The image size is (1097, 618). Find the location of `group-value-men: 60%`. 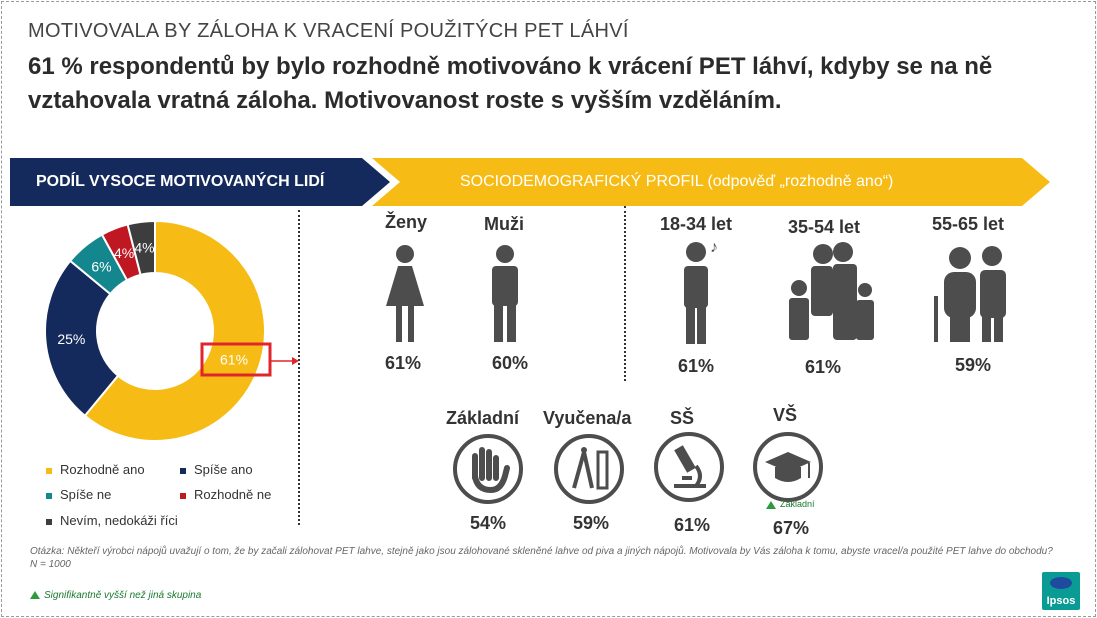

group-value-men: 60% is located at coordinates (510, 363).